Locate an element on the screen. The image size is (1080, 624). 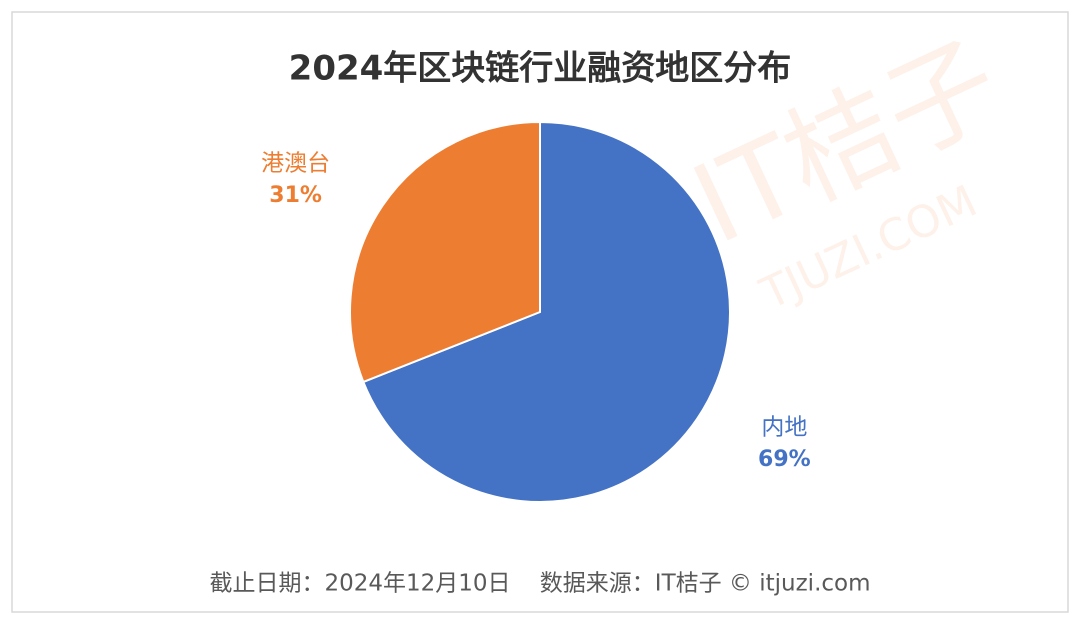
slice-value-label: 69% is located at coordinates (784, 459).